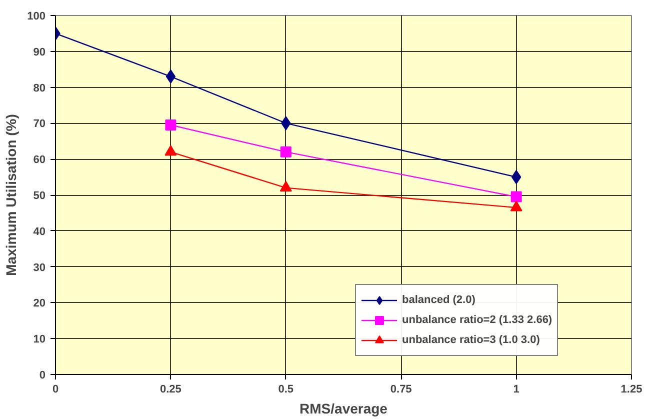 This screenshot has width=656, height=419. What do you see at coordinates (477, 320) in the screenshot?
I see `legend-label: unbalance ratio=2 (1.33 2.66)` at bounding box center [477, 320].